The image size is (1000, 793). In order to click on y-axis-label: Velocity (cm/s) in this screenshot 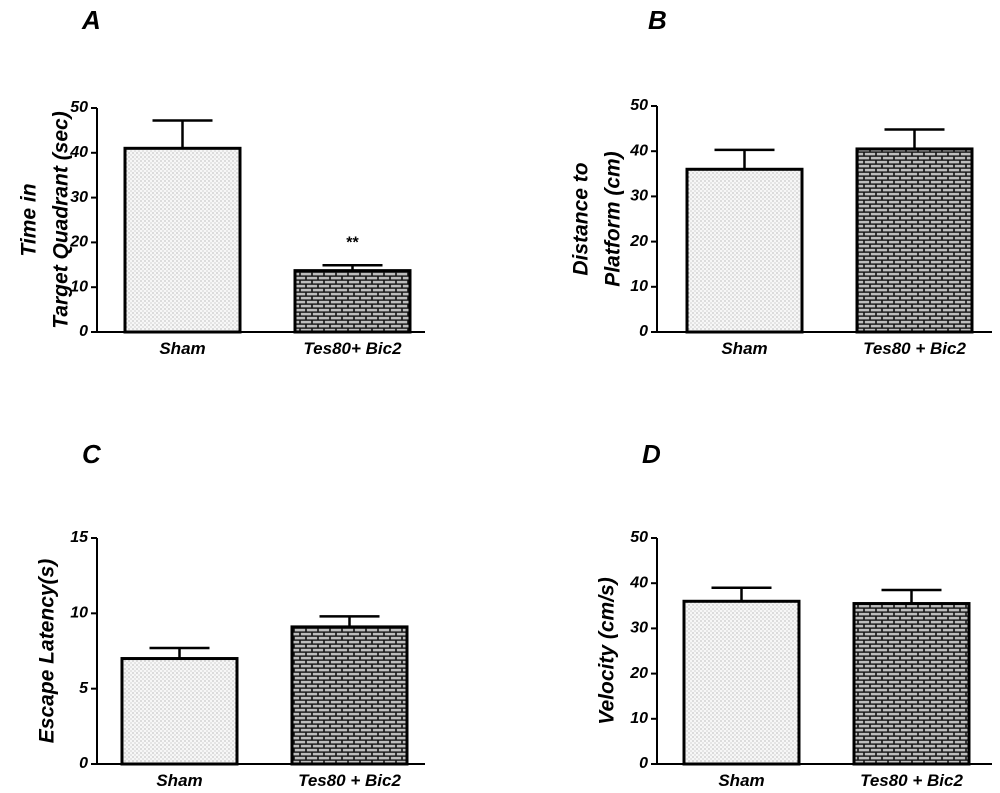, I will do `click(607, 650)`.